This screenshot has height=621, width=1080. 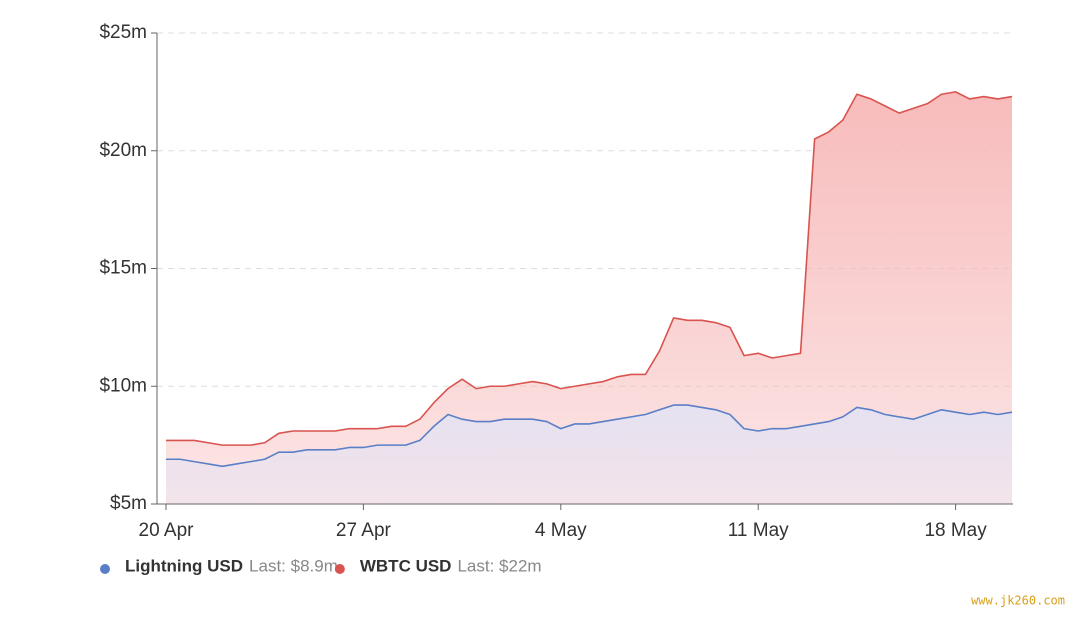 I want to click on y-tick-label: $20m, so click(x=123, y=150).